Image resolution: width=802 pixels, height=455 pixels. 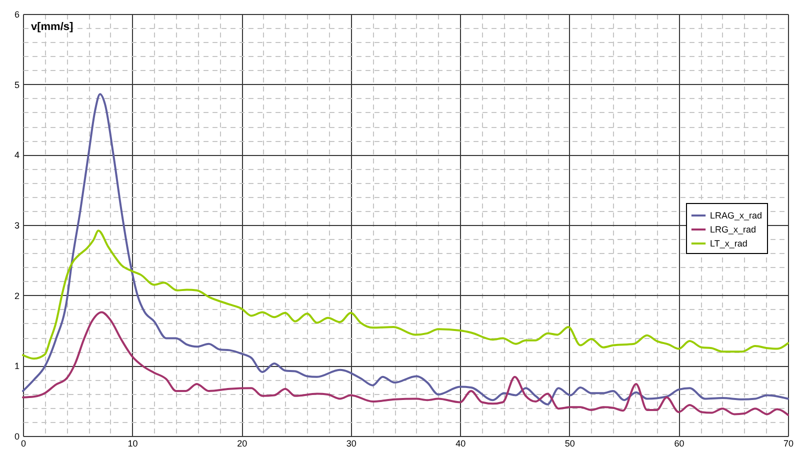 What do you see at coordinates (569, 443) in the screenshot?
I see `x-tick-label: 50` at bounding box center [569, 443].